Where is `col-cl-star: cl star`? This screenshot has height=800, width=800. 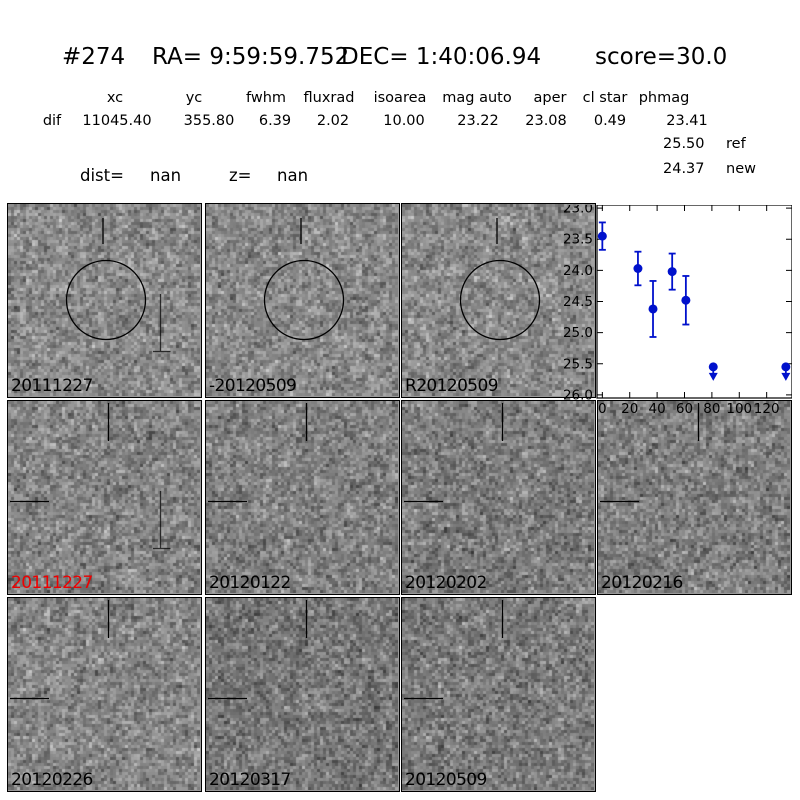 col-cl-star: cl star is located at coordinates (605, 98).